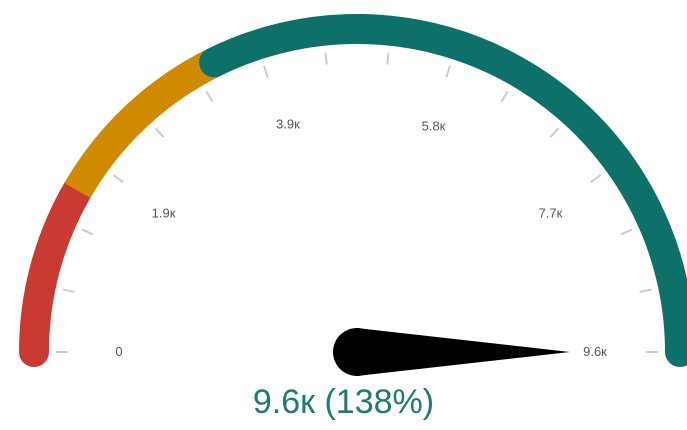 The width and height of the screenshot is (687, 430). Describe the element at coordinates (164, 212) in the screenshot. I see `gauge-tick-label: 1.9к` at that location.